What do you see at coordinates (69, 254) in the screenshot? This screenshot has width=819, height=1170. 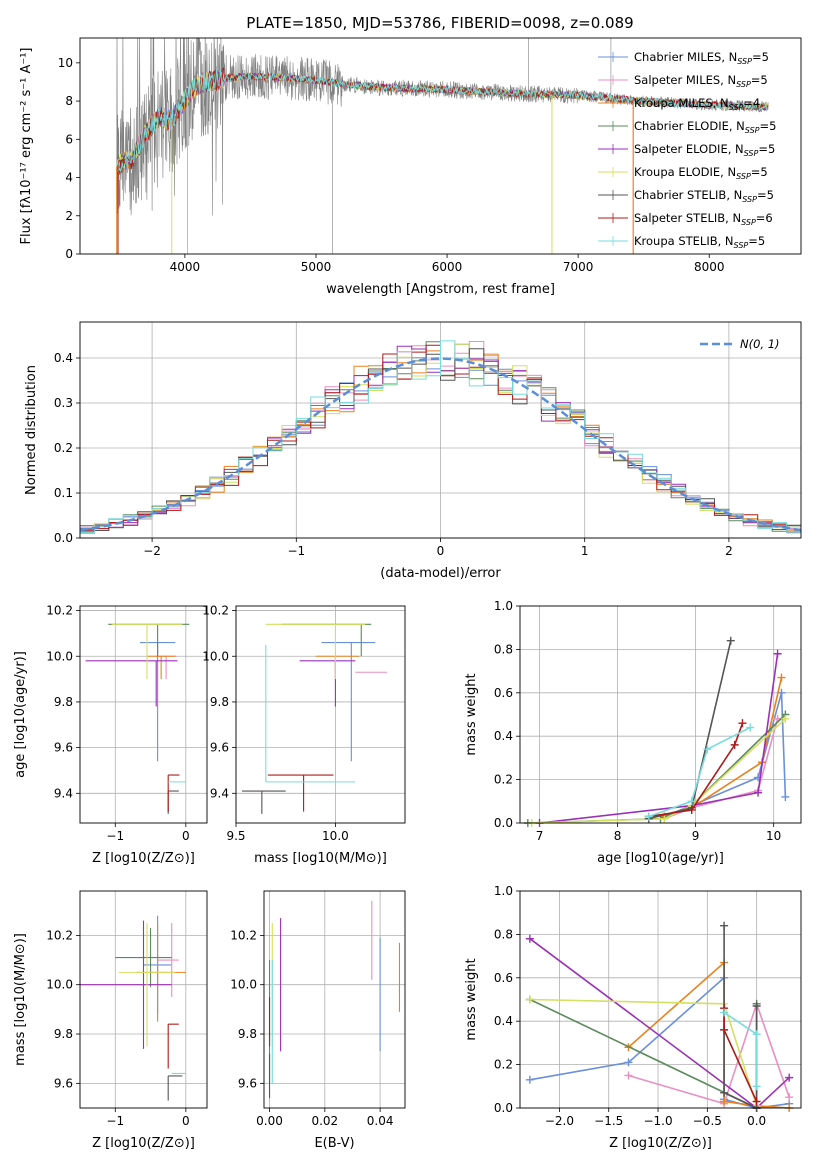 I see `y-tick-label: 0` at bounding box center [69, 254].